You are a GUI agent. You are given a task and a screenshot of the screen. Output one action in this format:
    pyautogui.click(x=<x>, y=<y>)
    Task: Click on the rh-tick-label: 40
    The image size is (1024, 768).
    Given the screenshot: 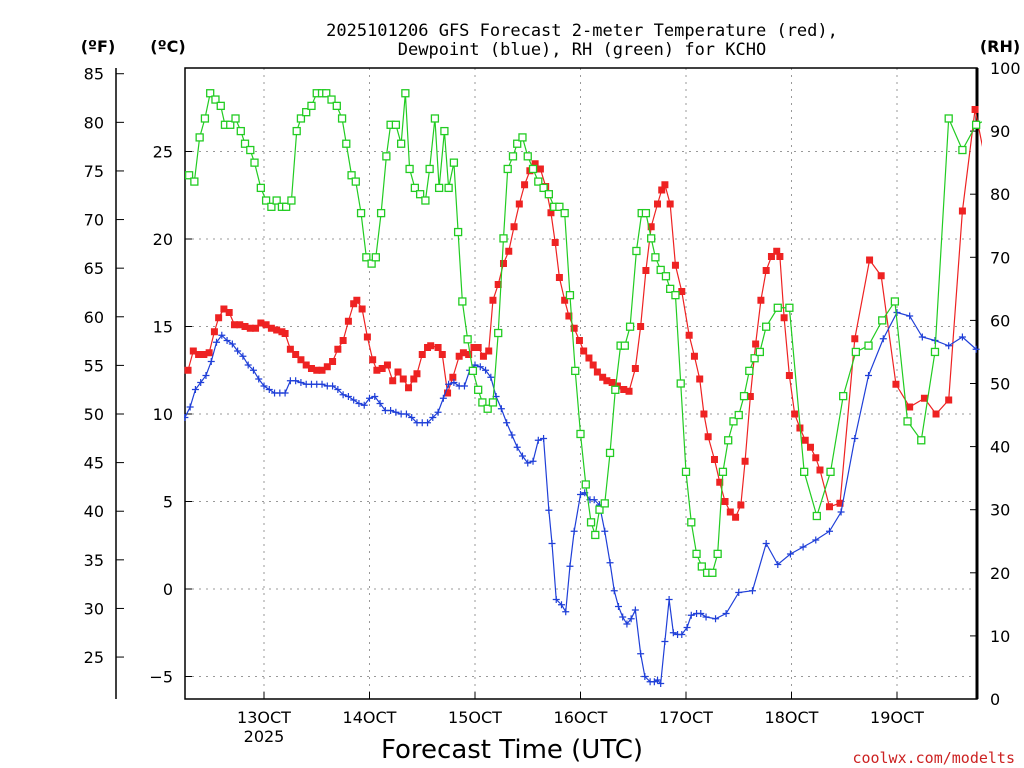 What is the action you would take?
    pyautogui.click(x=1000, y=447)
    